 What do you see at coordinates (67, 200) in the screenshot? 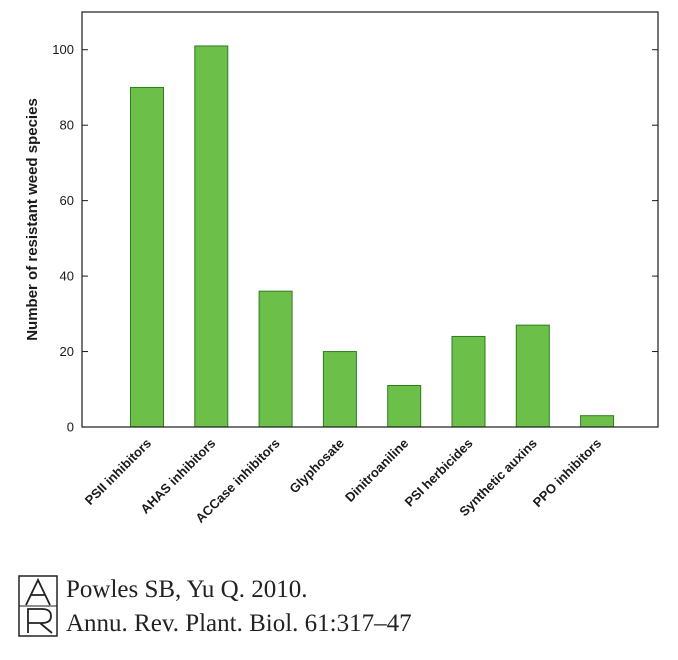
I see `y-tick-label: 60` at bounding box center [67, 200].